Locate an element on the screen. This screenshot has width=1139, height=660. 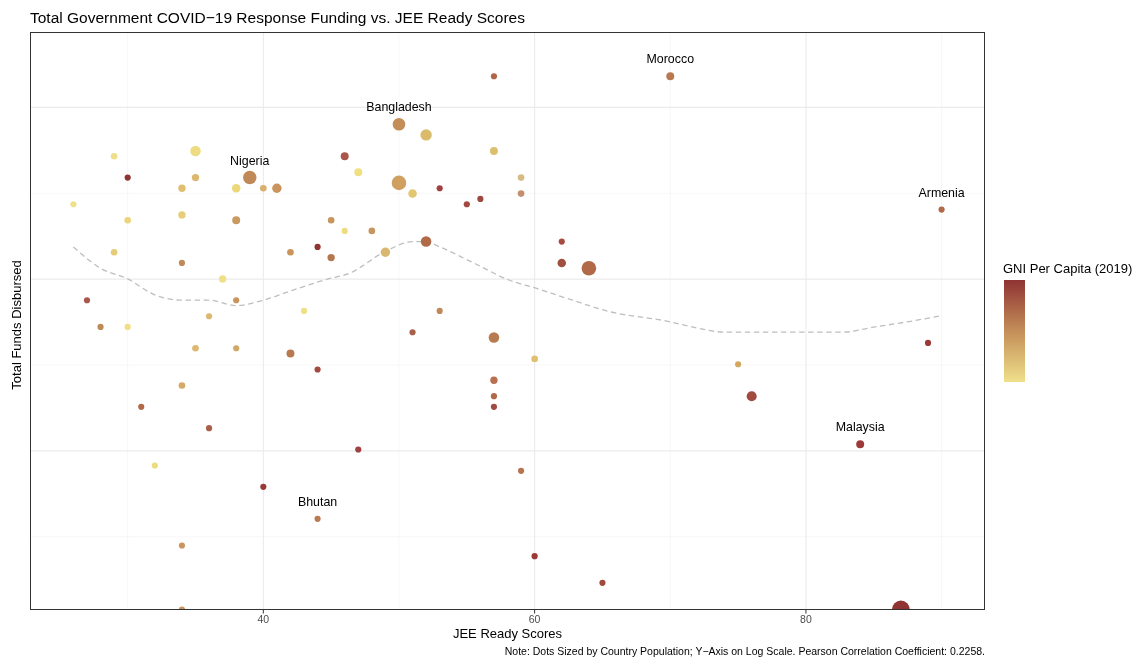
chart-title: Total Government COVID−19 Response Funding vs. JEE Ready Scores is located at coordinates (277, 17).